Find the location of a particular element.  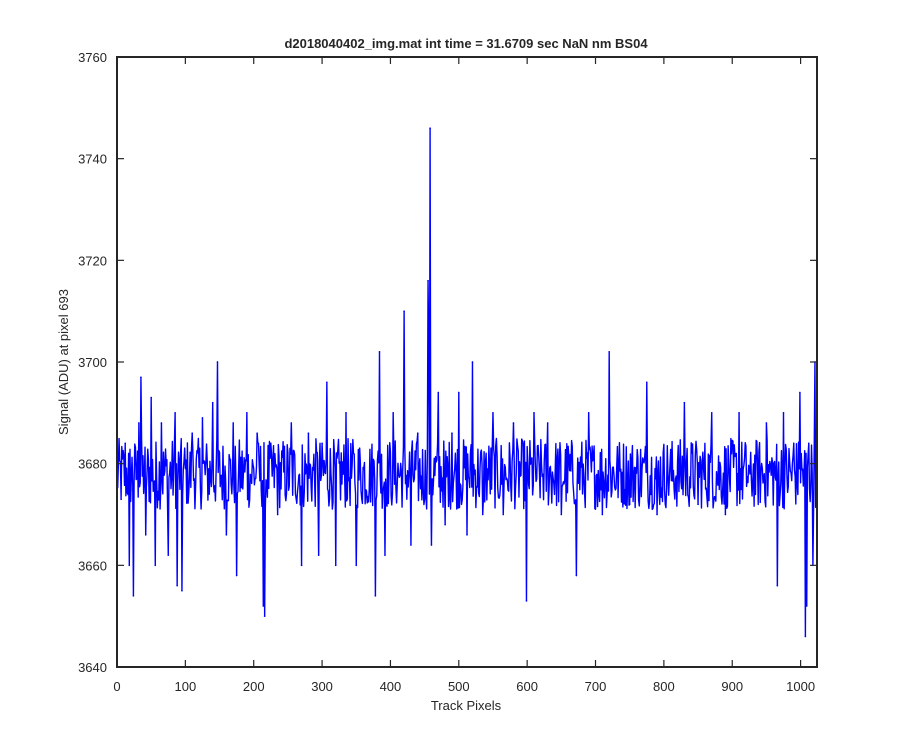

y-tick-label: 3720 is located at coordinates (92, 260).